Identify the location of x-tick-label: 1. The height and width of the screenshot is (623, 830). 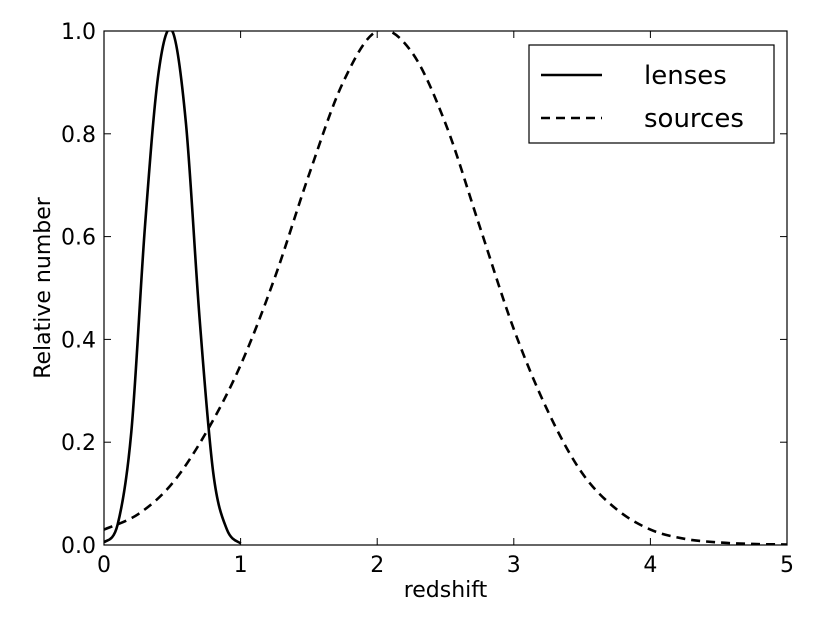
(241, 565).